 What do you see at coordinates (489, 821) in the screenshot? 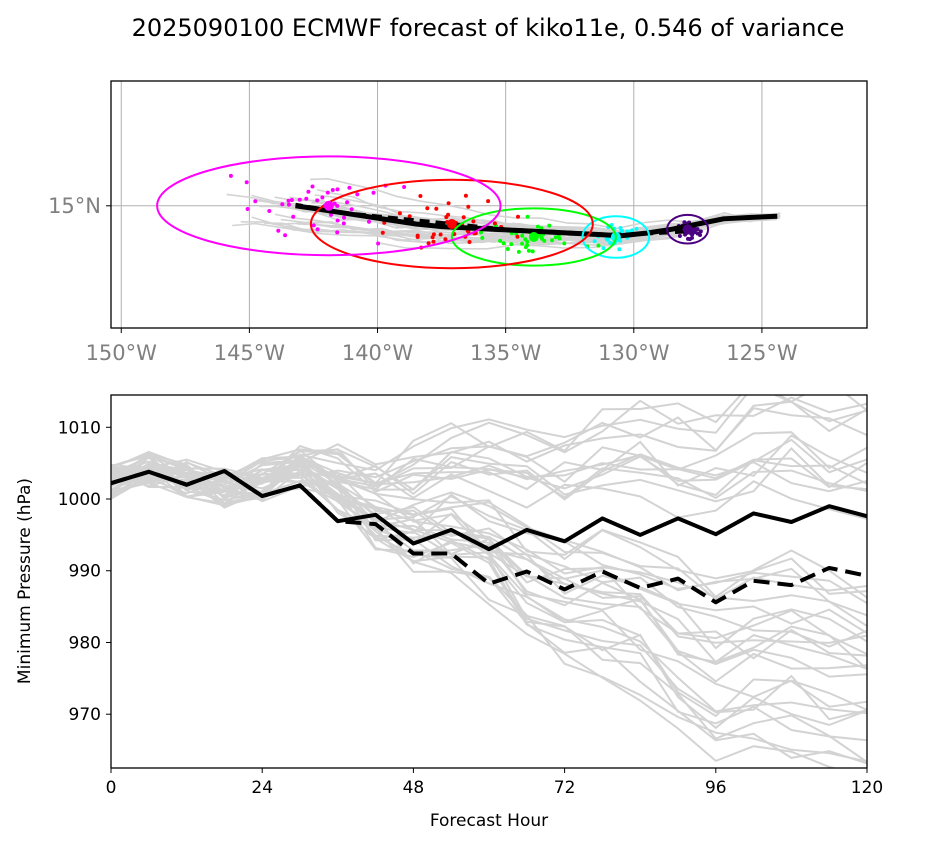
I see `x-axis-label: Forecast Hour` at bounding box center [489, 821].